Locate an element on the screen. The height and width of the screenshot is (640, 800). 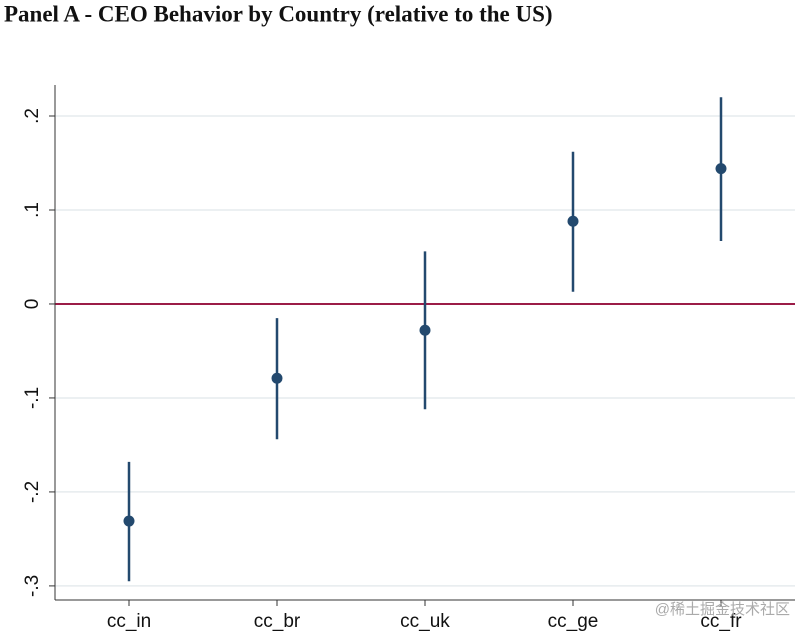
y-tick-label: .1 is located at coordinates (32, 210).